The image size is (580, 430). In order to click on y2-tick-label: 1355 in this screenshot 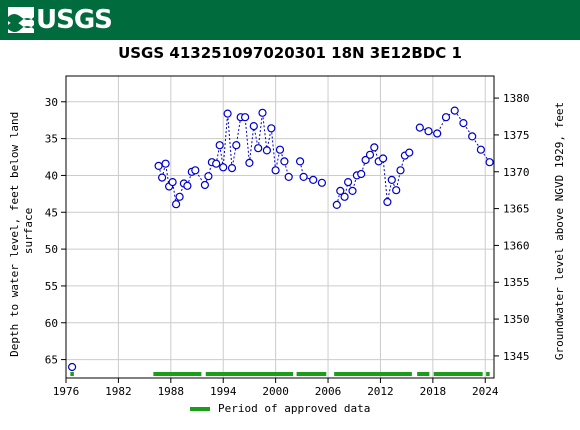, I will do `click(516, 282)`.